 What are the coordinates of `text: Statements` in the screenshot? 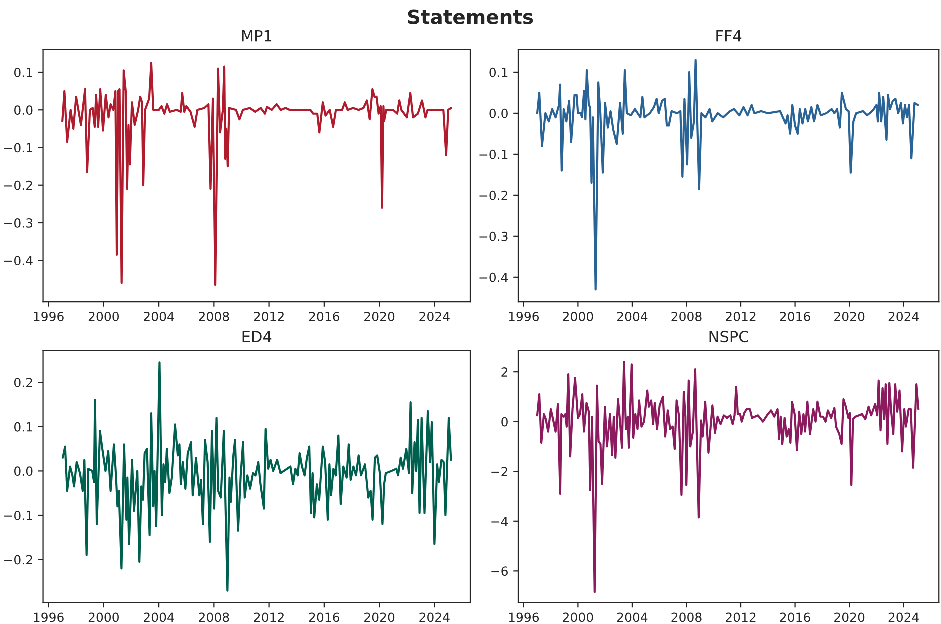 It's located at (471, 17).